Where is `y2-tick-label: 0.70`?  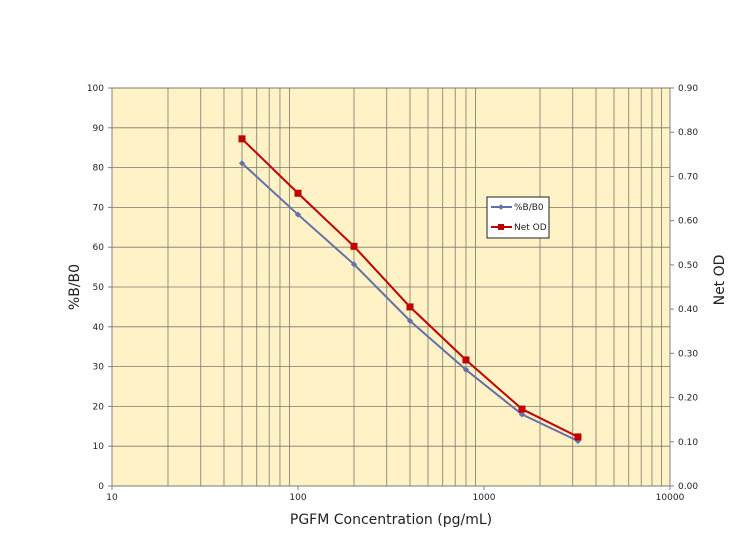 y2-tick-label: 0.70 is located at coordinates (688, 177).